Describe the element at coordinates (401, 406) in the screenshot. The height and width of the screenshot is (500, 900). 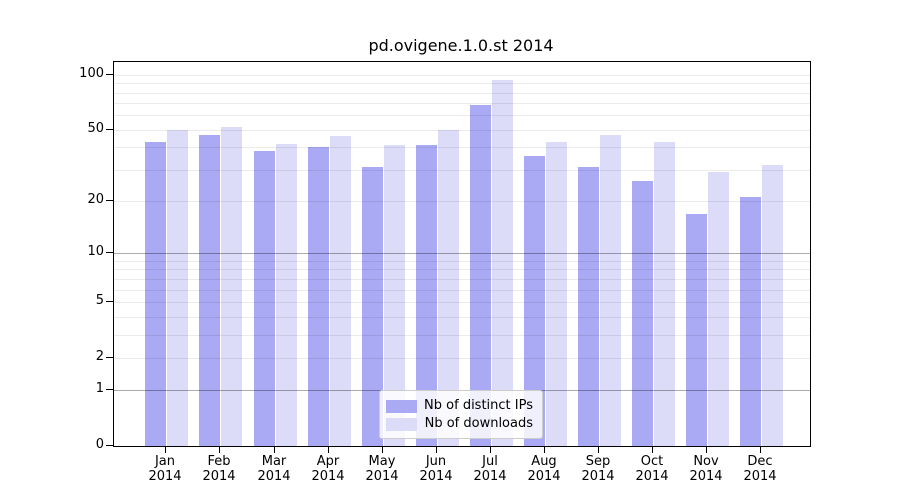
I see `legend-swatch-distinct-ips` at that location.